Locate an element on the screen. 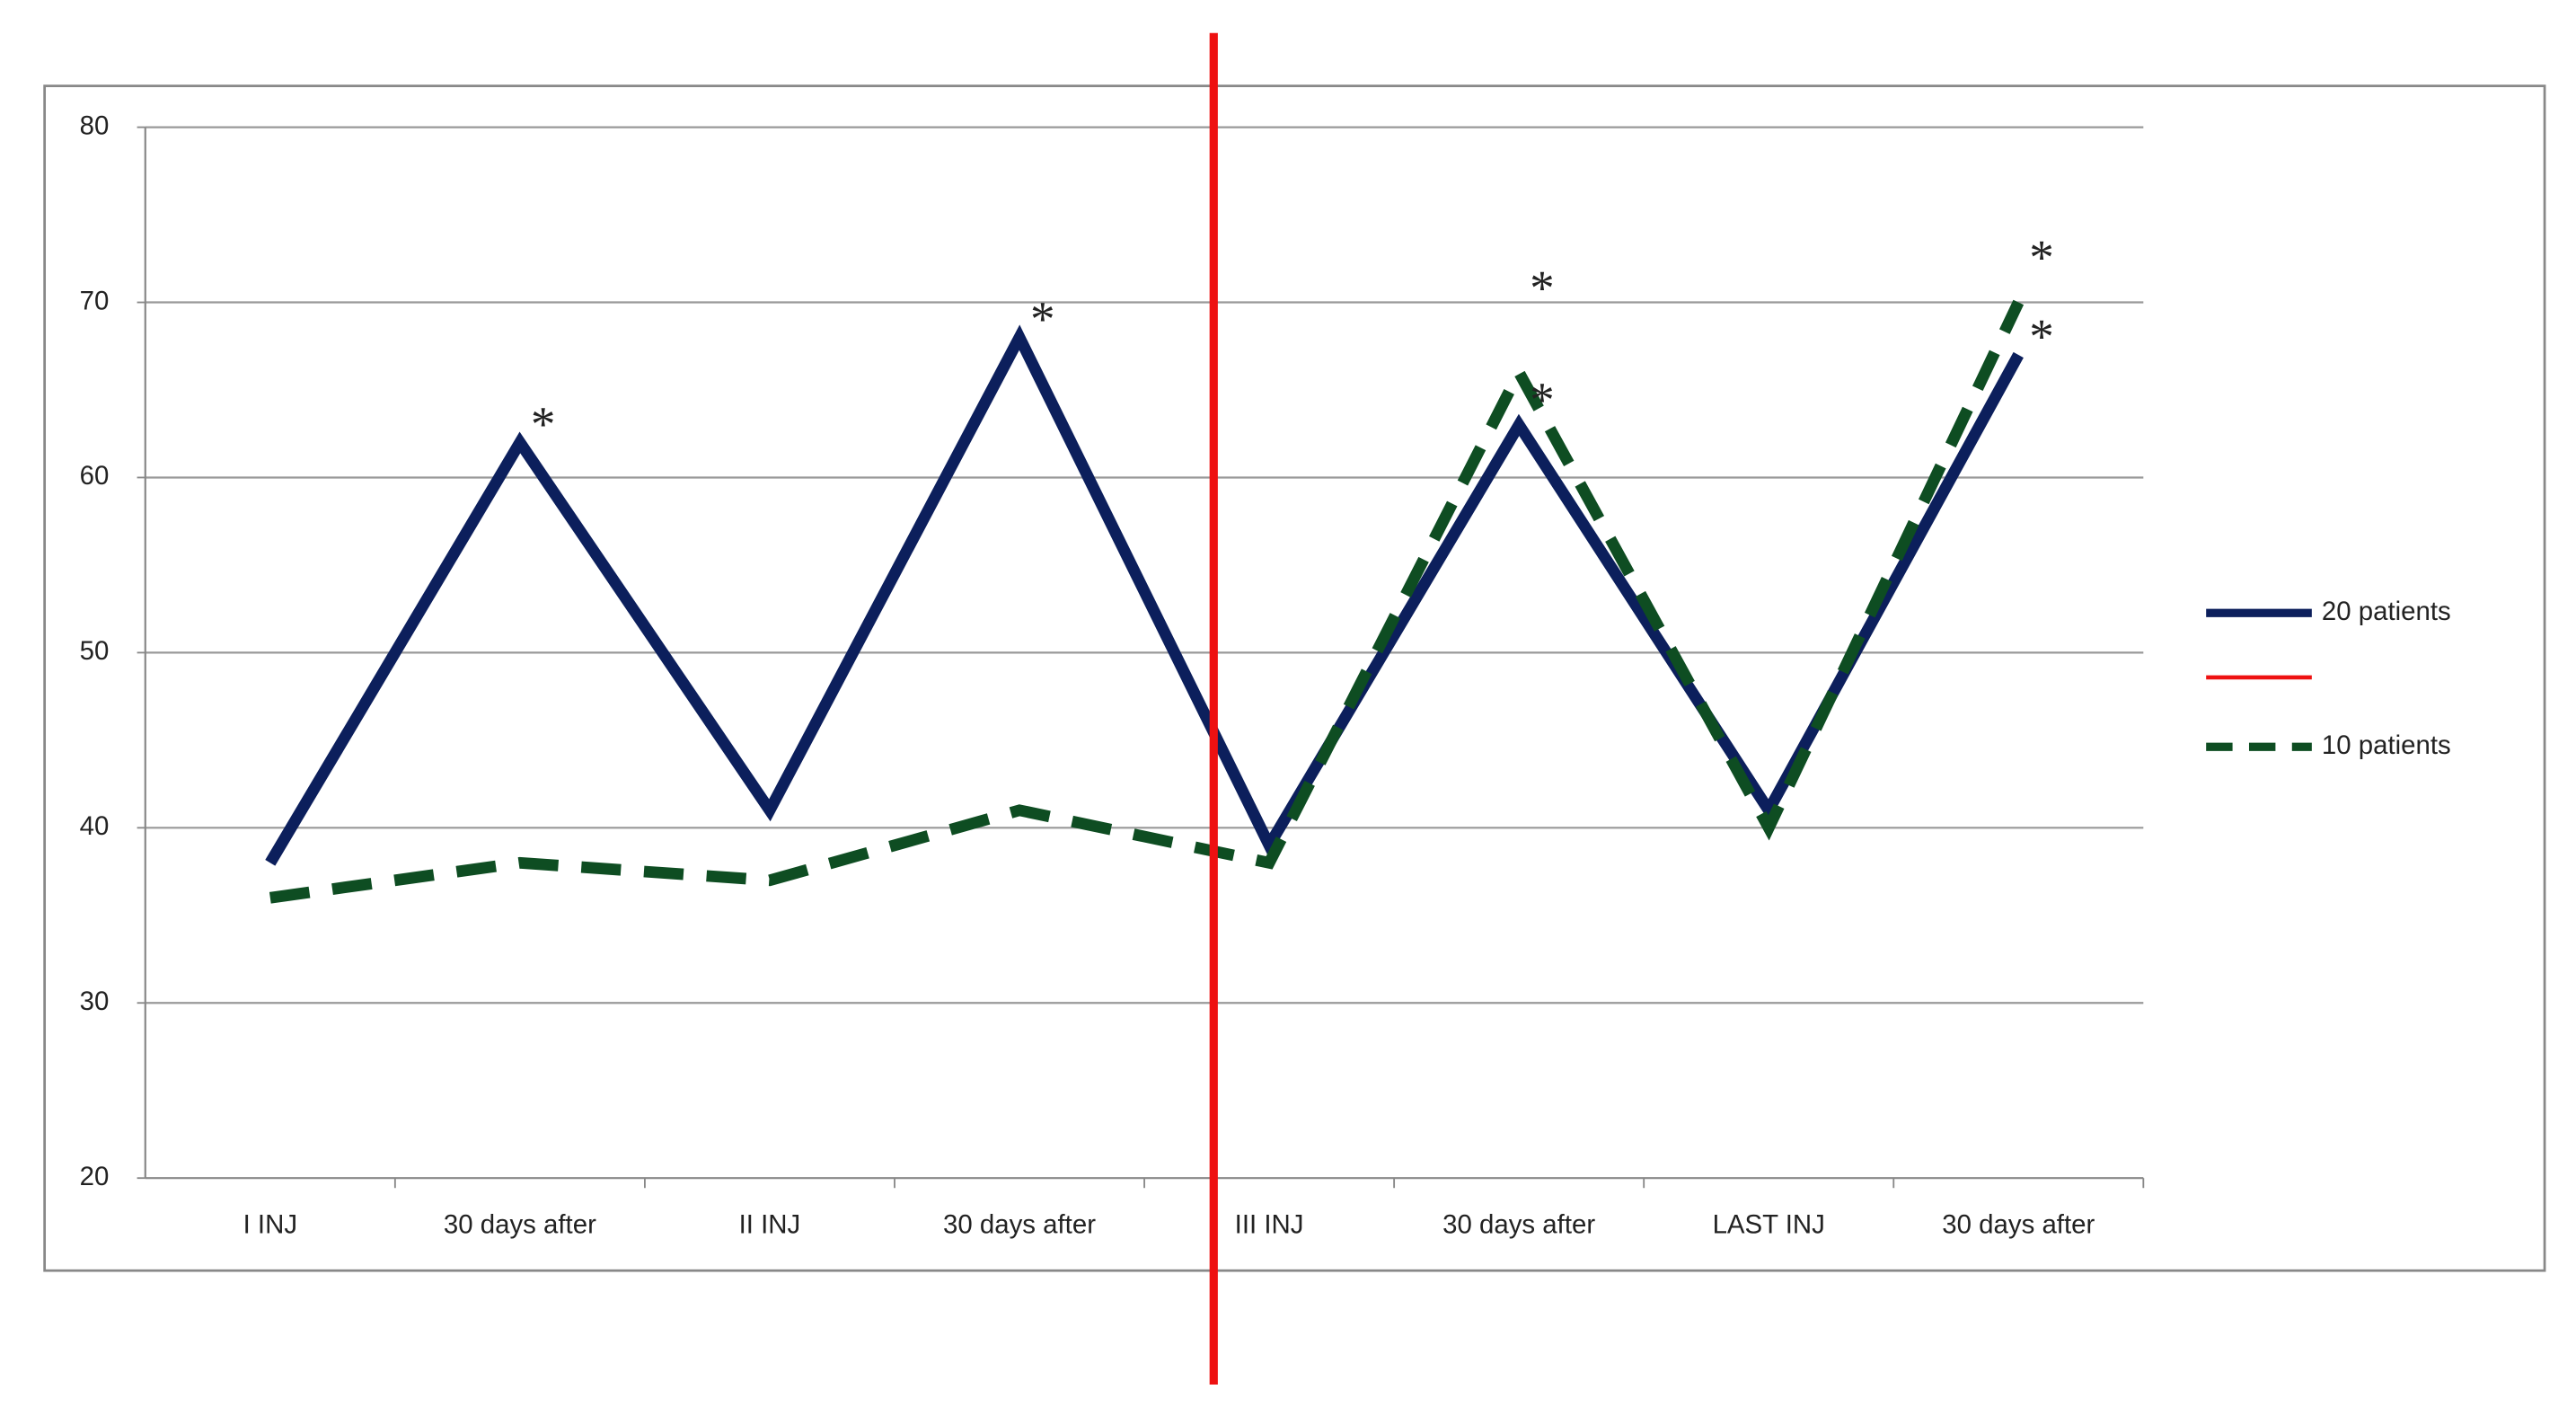 The image size is (2576, 1416). y-tick-label: 30 is located at coordinates (95, 1002).